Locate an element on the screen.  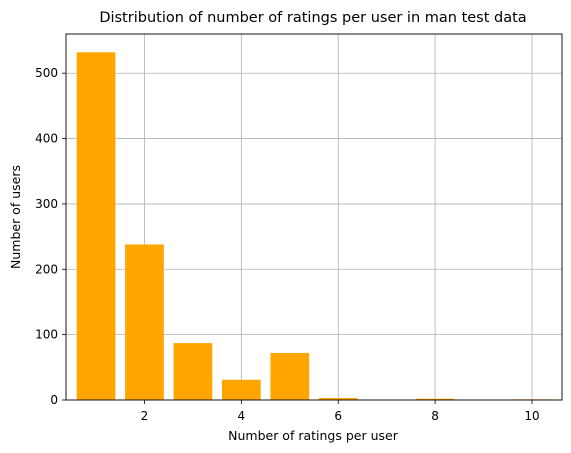
y-tick-label: 100 is located at coordinates (46, 335).